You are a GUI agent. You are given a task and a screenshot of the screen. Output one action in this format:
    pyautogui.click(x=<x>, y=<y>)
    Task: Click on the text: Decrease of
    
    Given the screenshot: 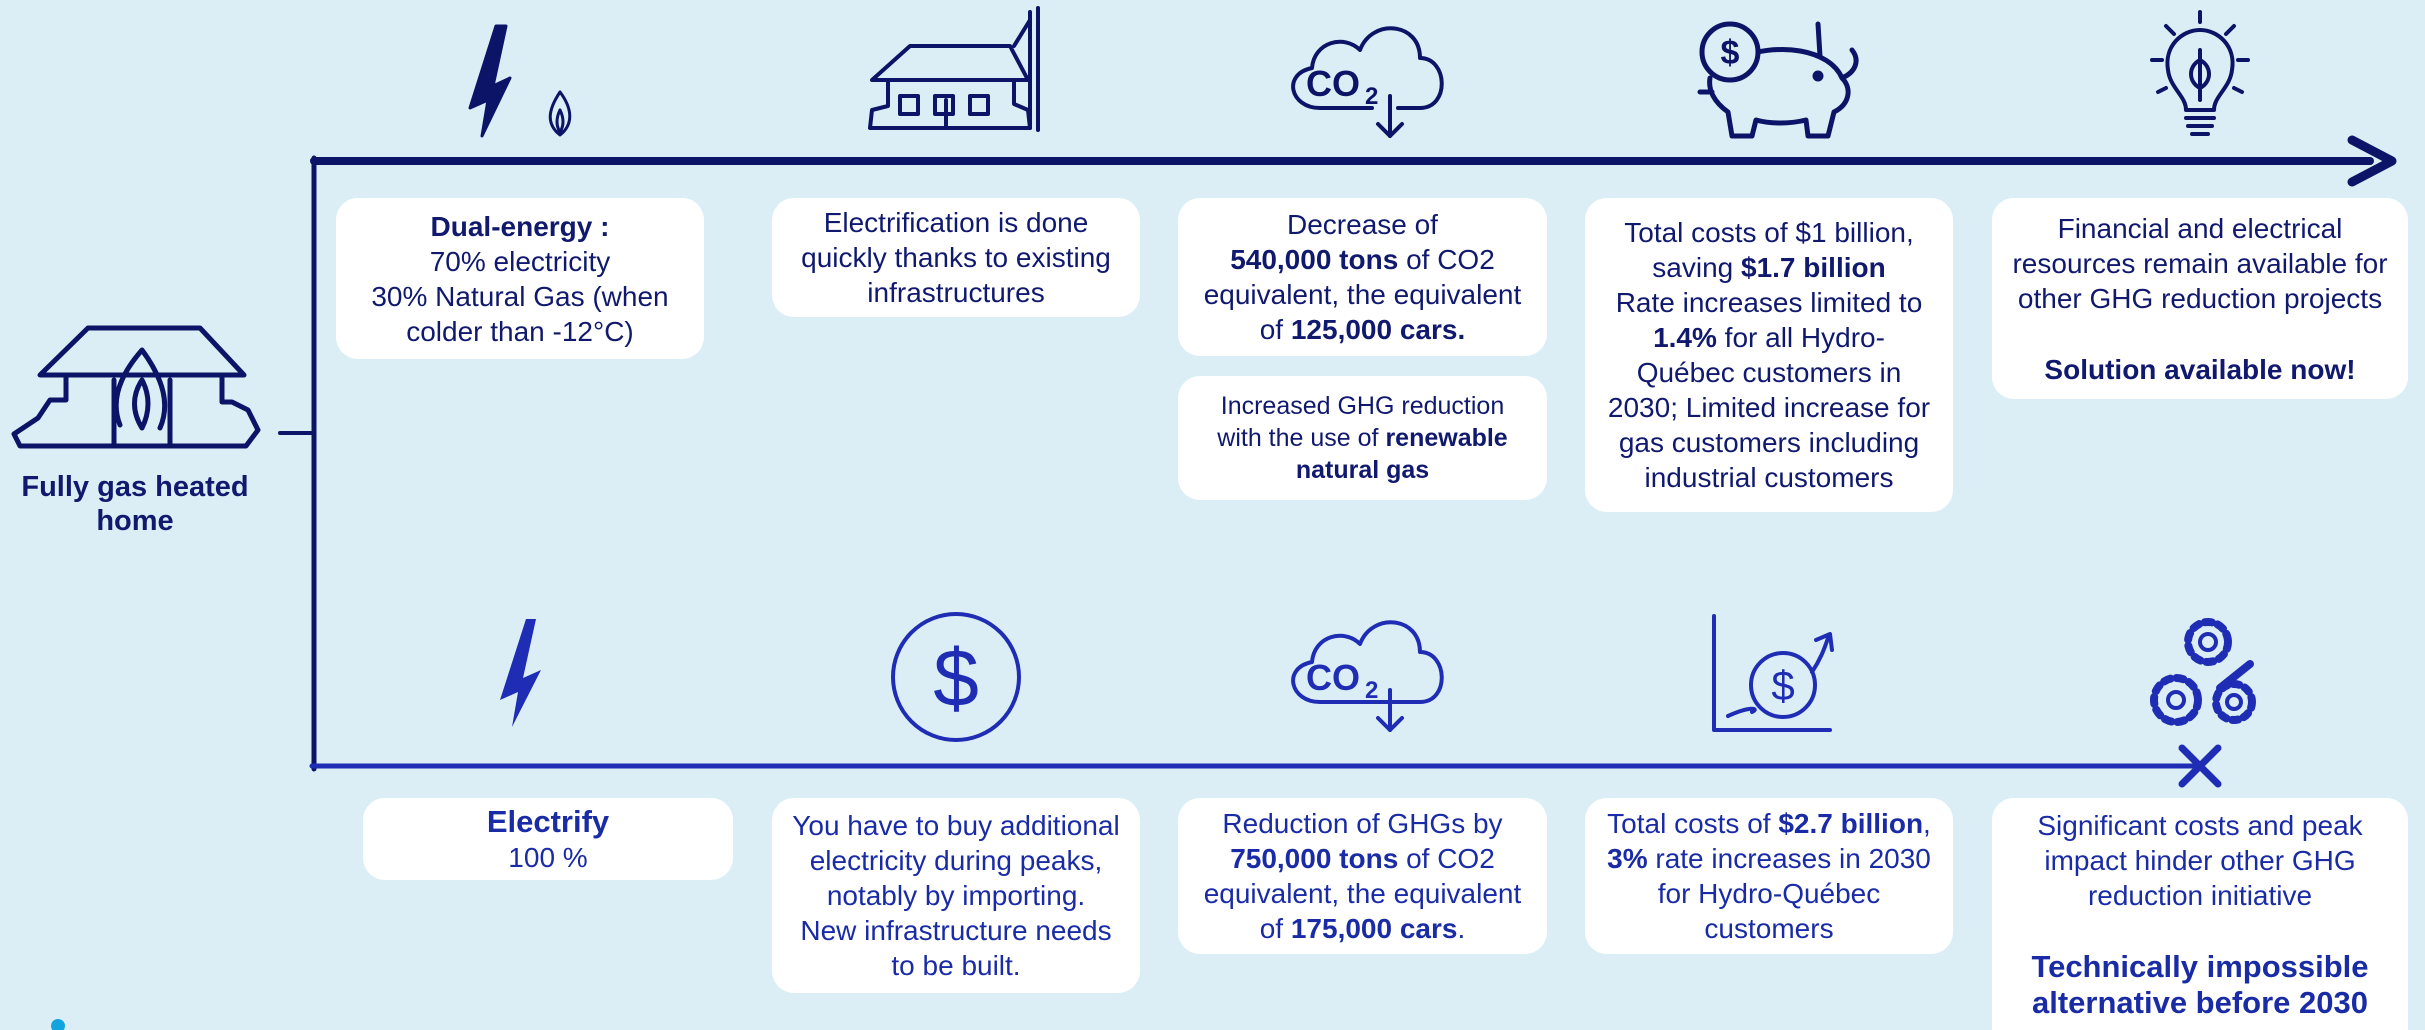 What is the action you would take?
    pyautogui.click(x=1362, y=224)
    